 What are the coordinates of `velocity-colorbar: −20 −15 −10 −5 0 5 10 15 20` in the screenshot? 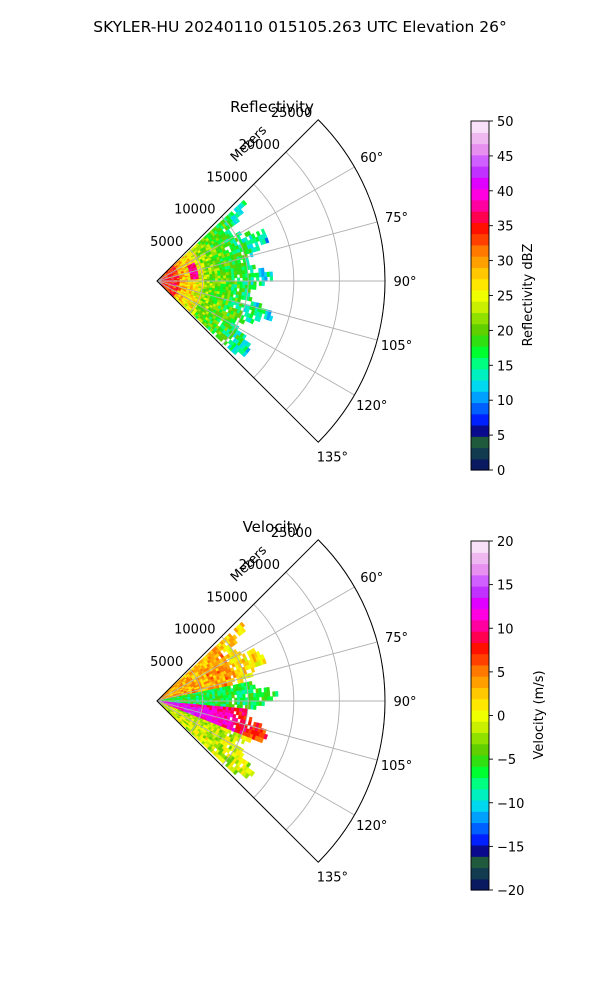 It's located at (497, 717).